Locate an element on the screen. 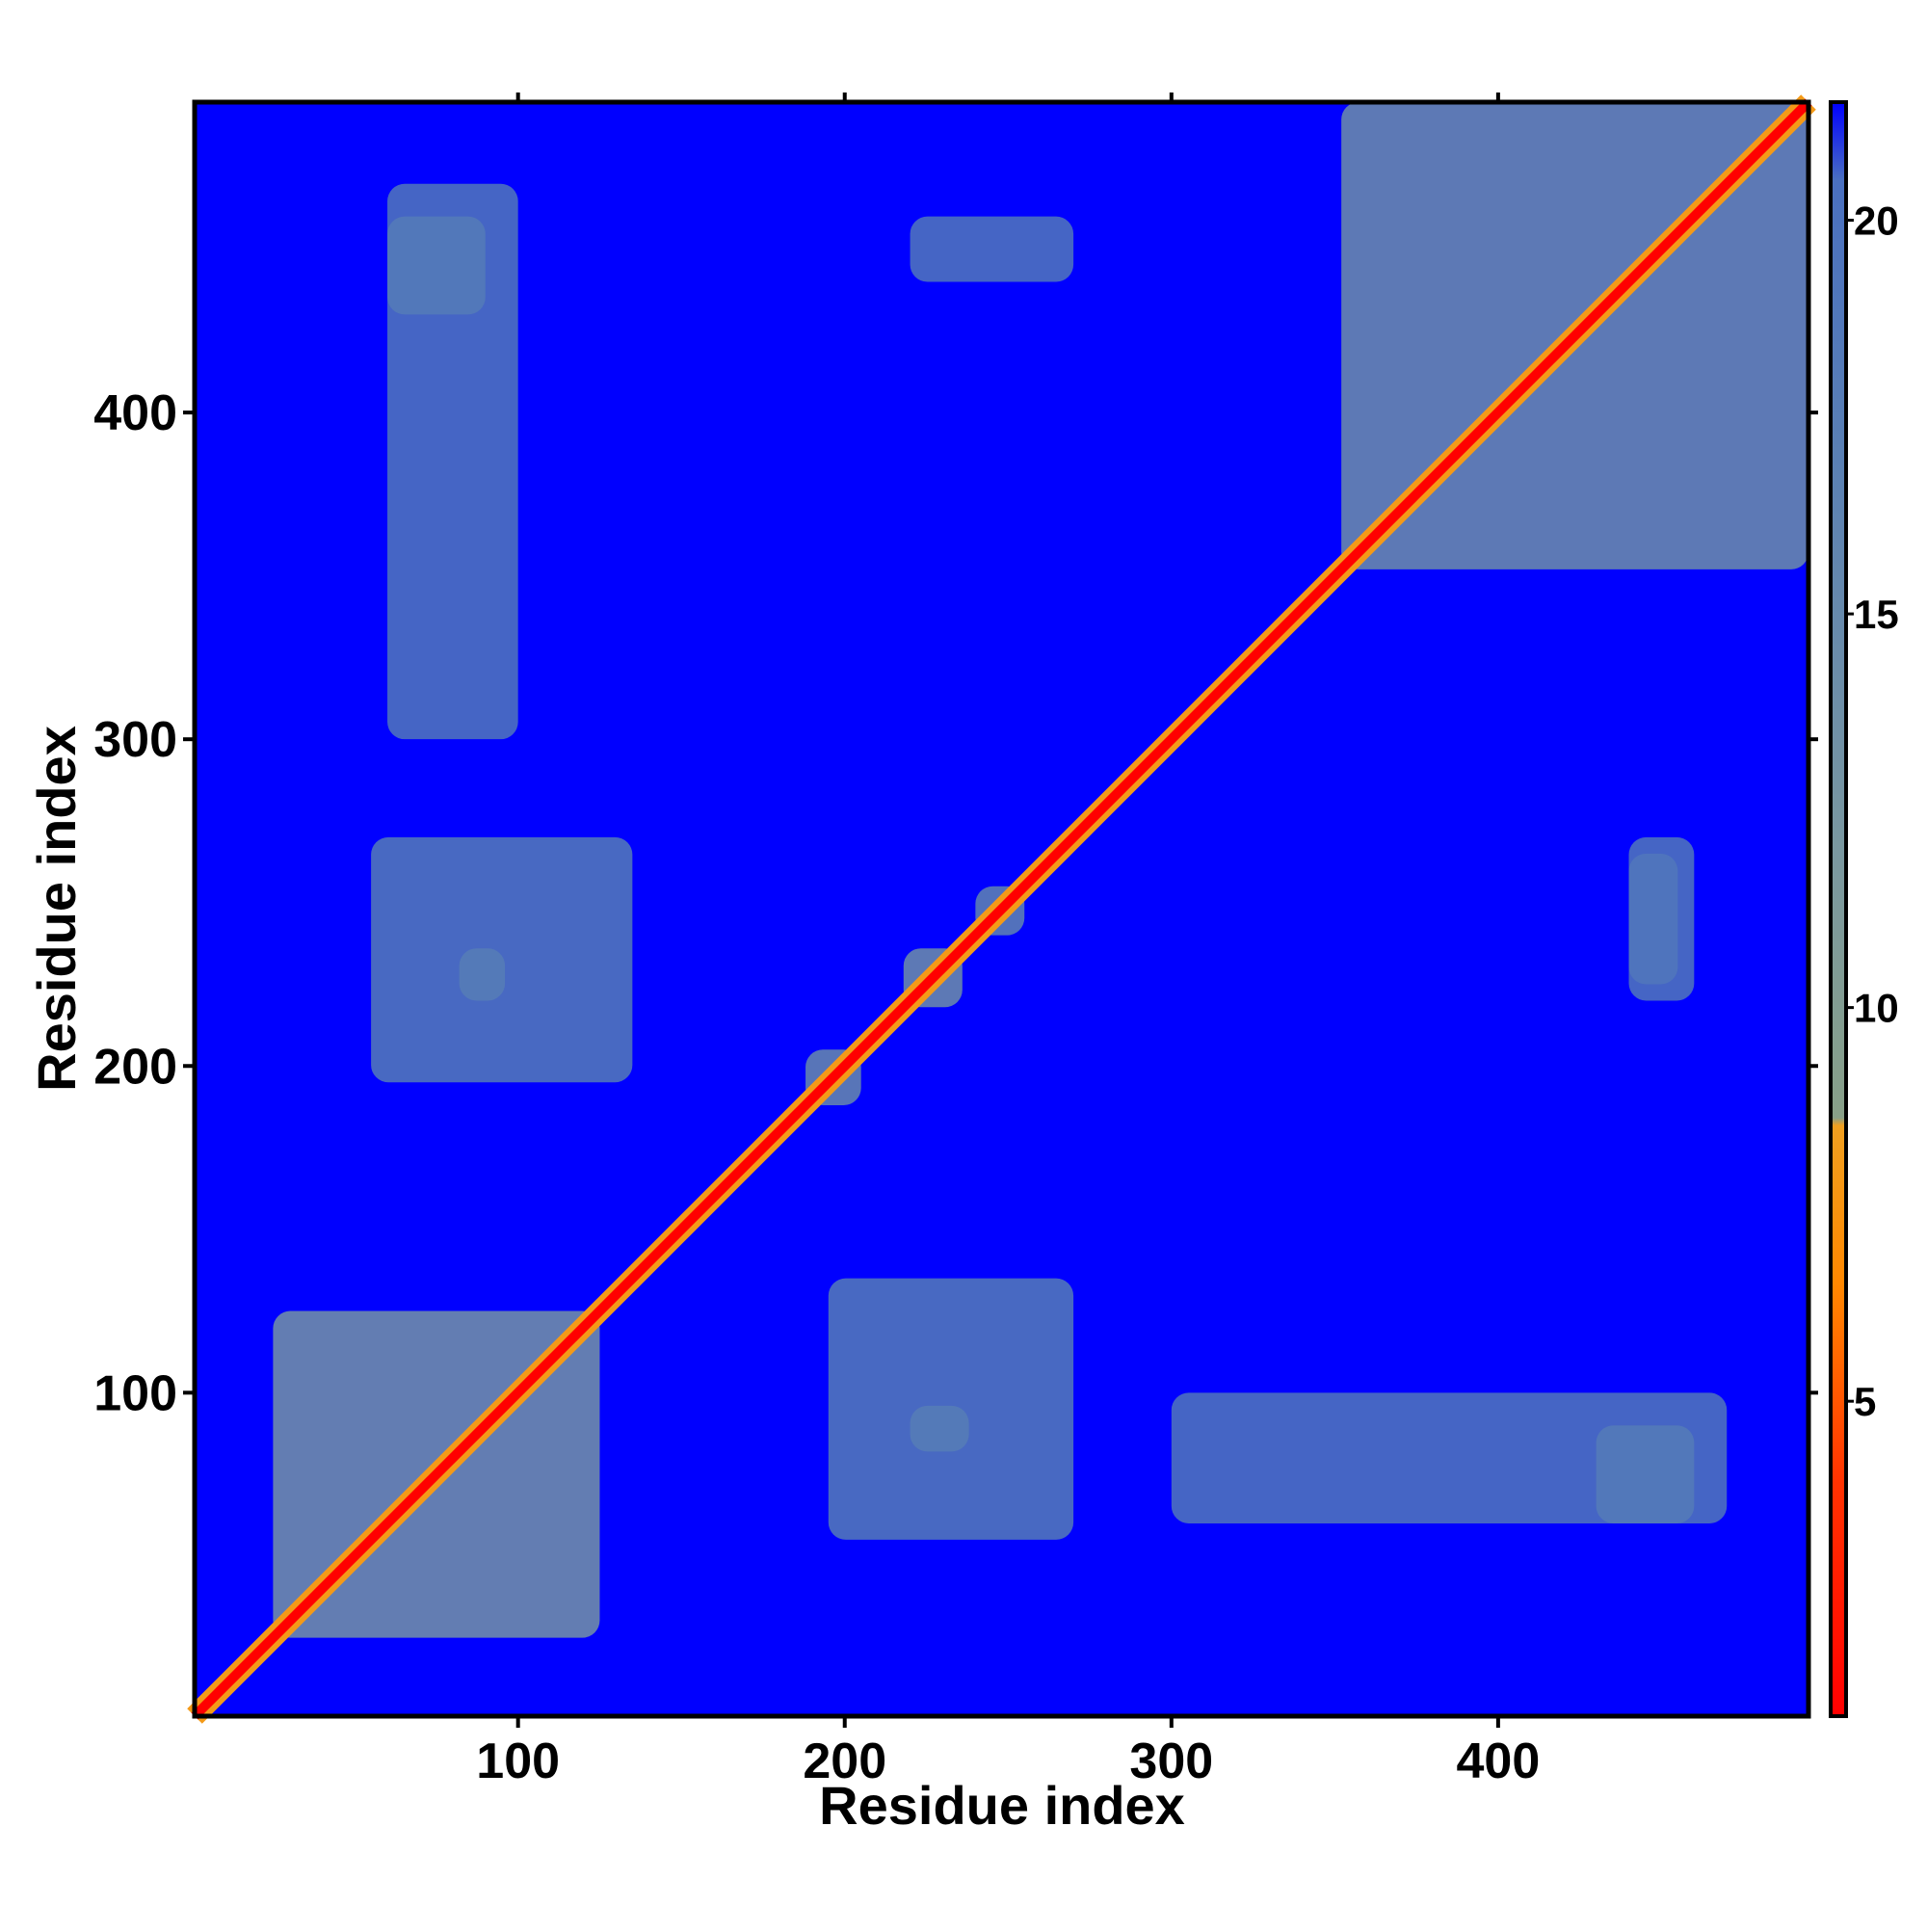  x-tick-label: 200 is located at coordinates (845, 1761).